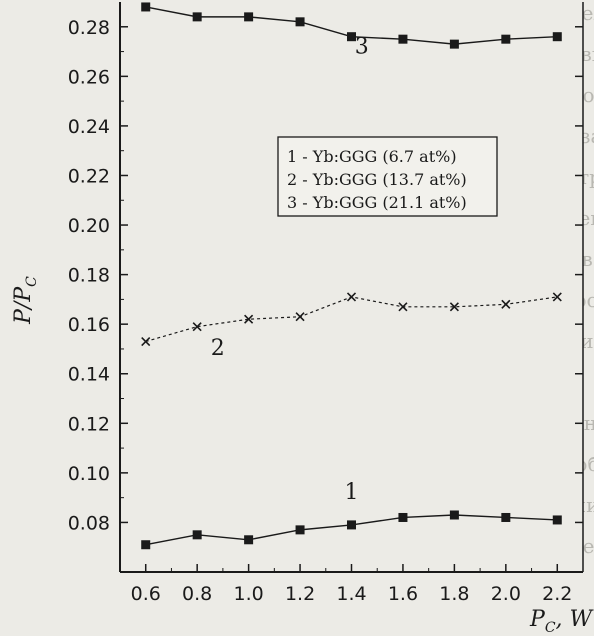  What do you see at coordinates (197, 594) in the screenshot?
I see `x-tick-label: 0.8` at bounding box center [197, 594].